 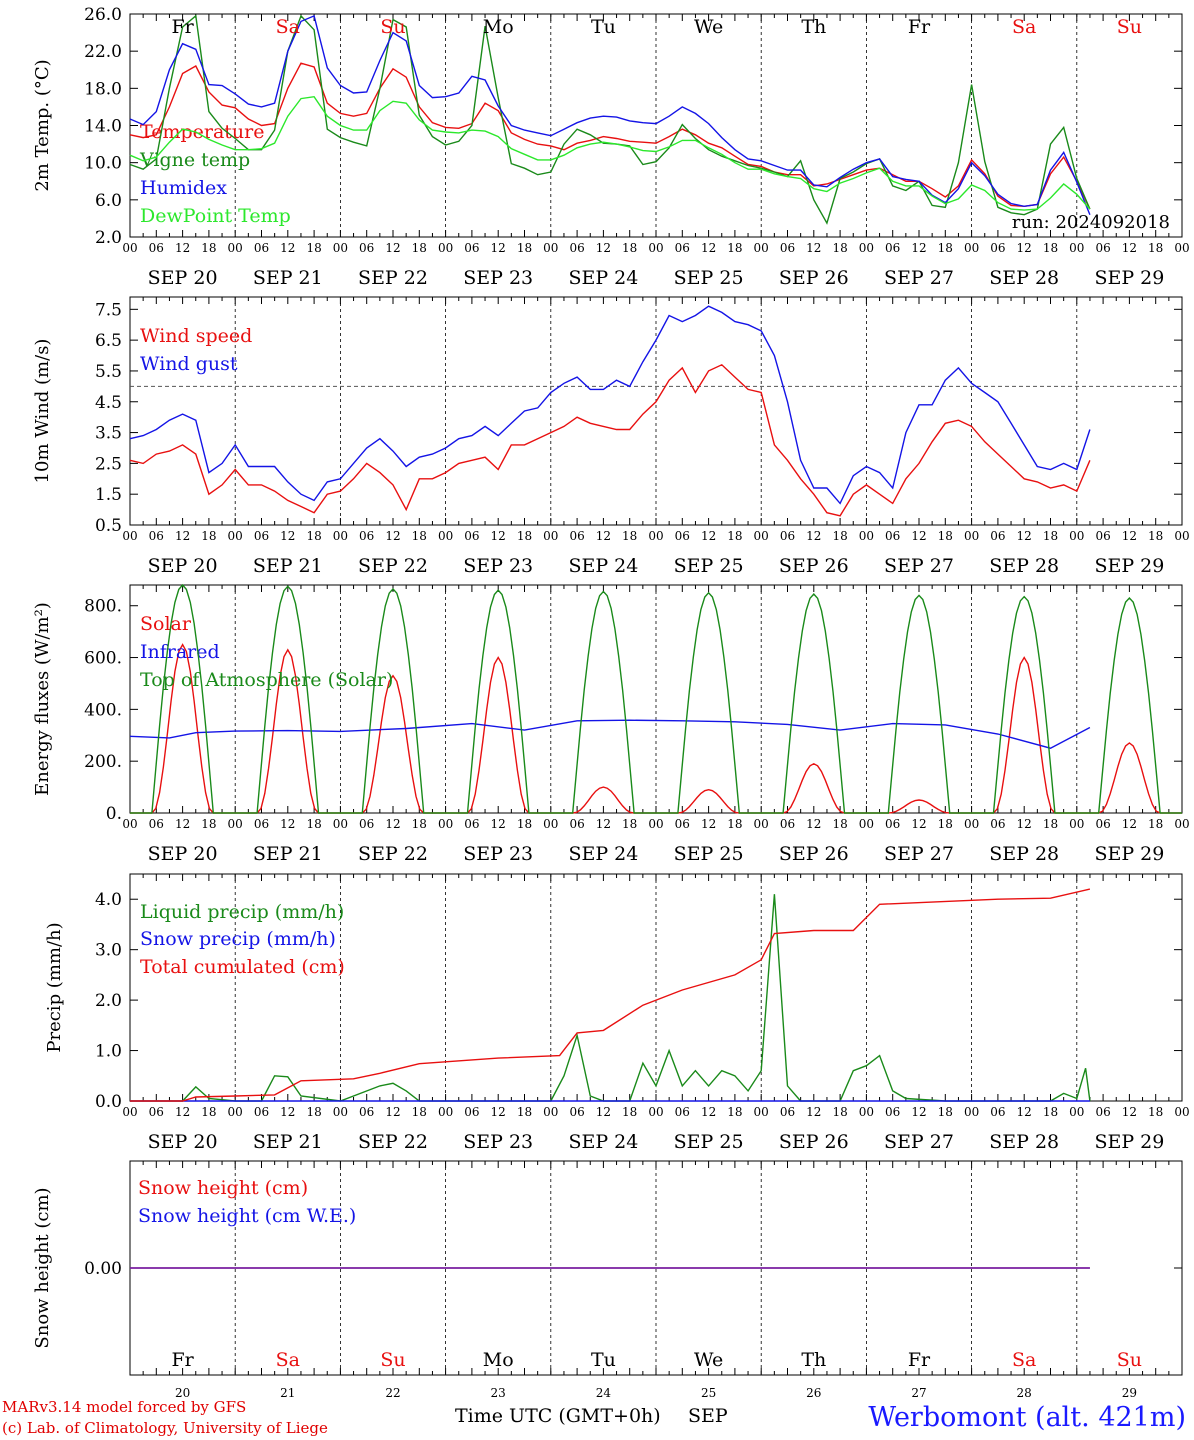 What do you see at coordinates (603, 854) in the screenshot?
I see `energy-date-label: SEP 24` at bounding box center [603, 854].